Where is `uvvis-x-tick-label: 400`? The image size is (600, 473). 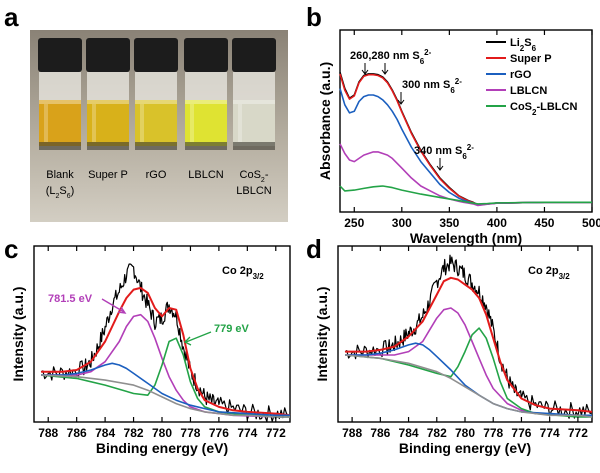 uvvis-x-tick-label: 400 is located at coordinates (497, 223).